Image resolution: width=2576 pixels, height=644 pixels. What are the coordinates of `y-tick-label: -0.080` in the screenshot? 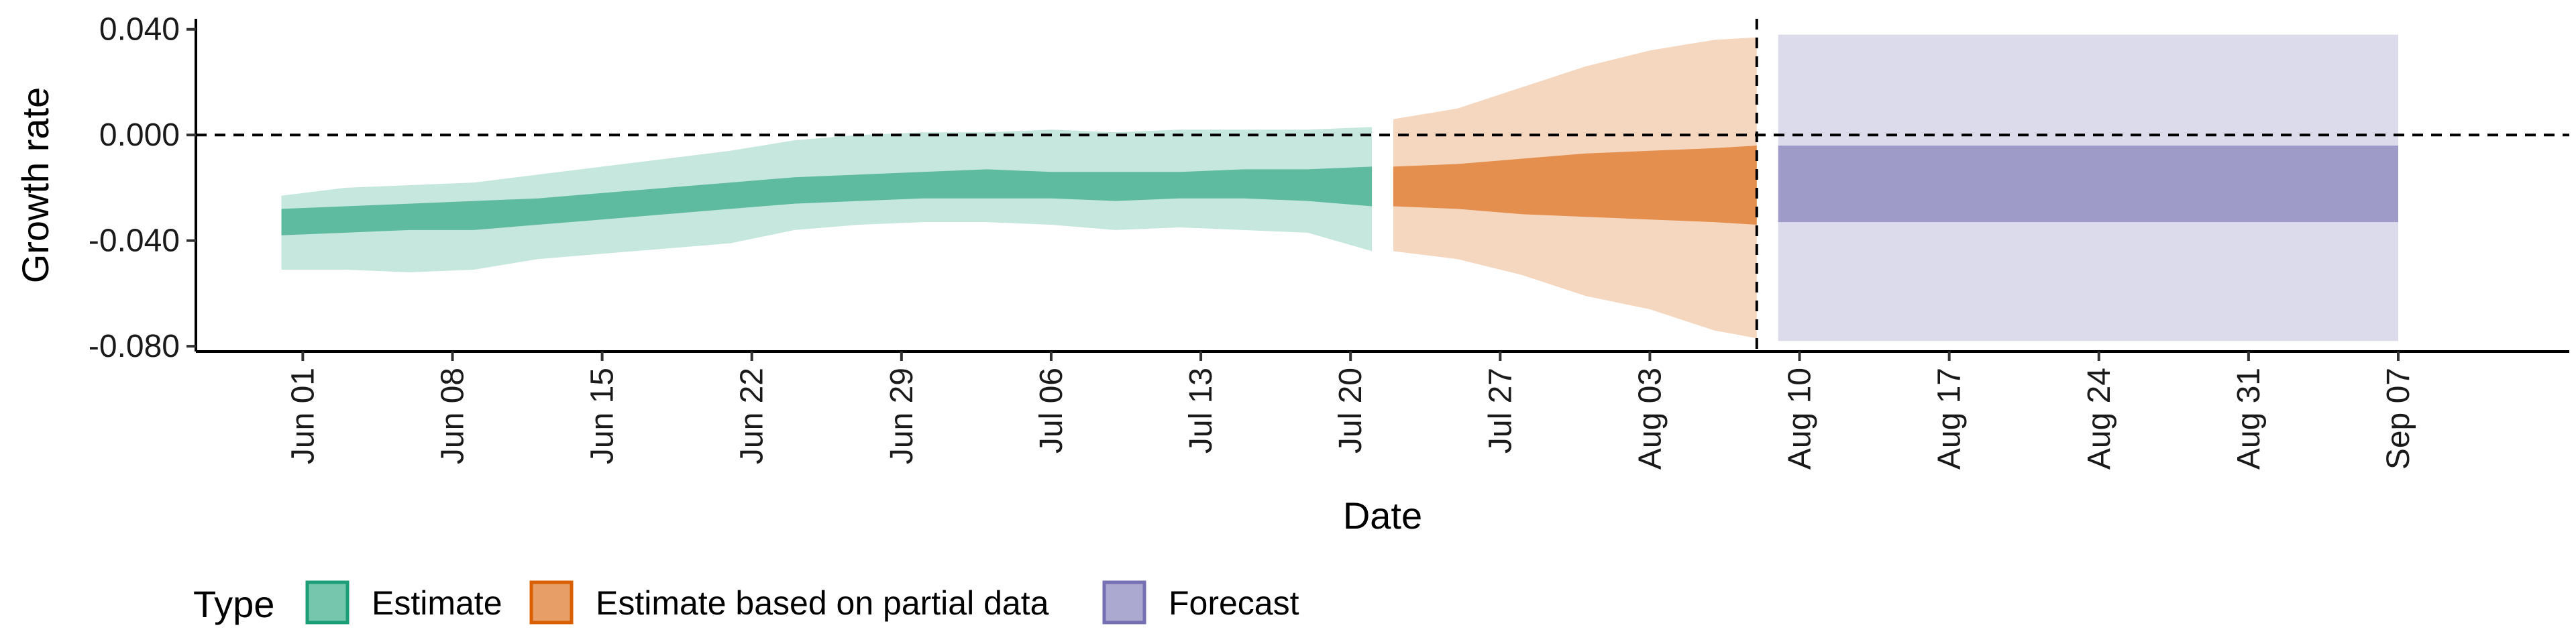 It's located at (134, 346).